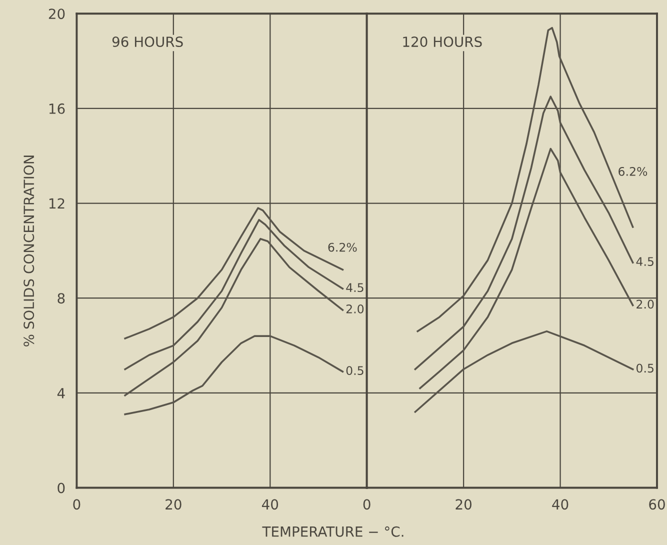 This screenshot has height=545, width=667. Describe the element at coordinates (56, 203) in the screenshot. I see `y-tick-label: 12` at that location.